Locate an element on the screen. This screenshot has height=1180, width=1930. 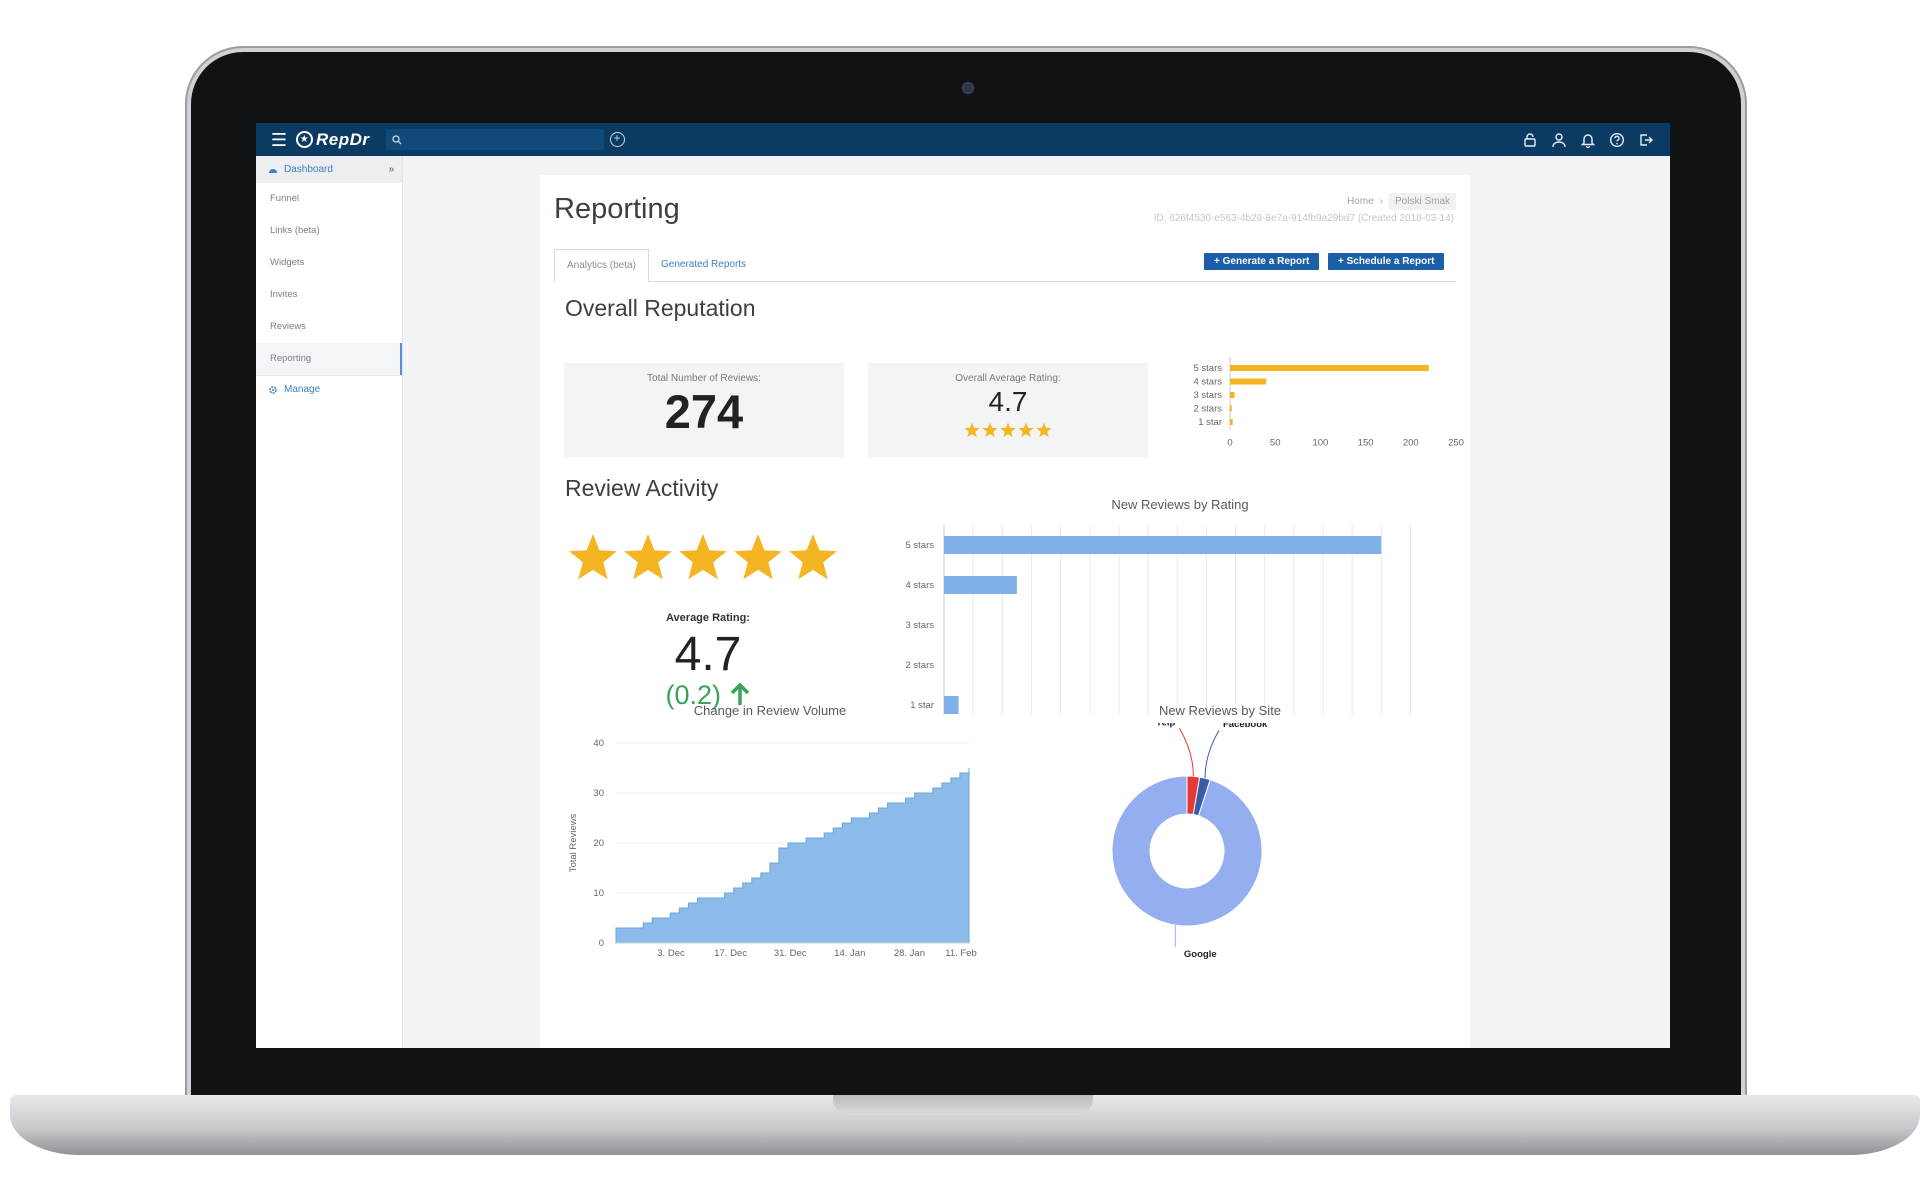
distribution-x-tick: 50 is located at coordinates (1275, 443).